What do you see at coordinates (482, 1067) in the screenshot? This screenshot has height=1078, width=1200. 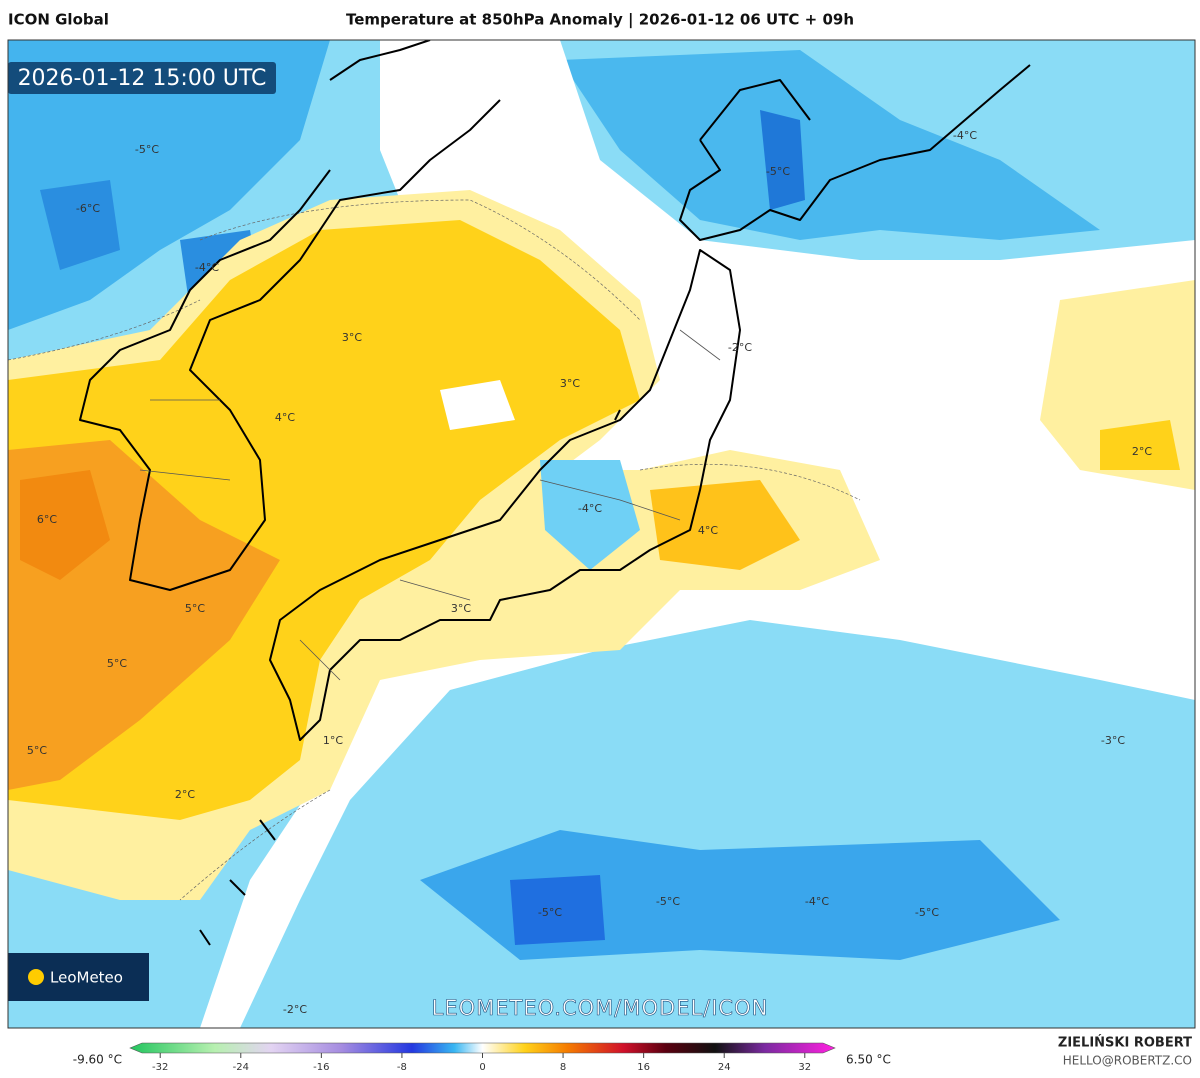 I see `colorbar-tick-label: 0` at bounding box center [482, 1067].